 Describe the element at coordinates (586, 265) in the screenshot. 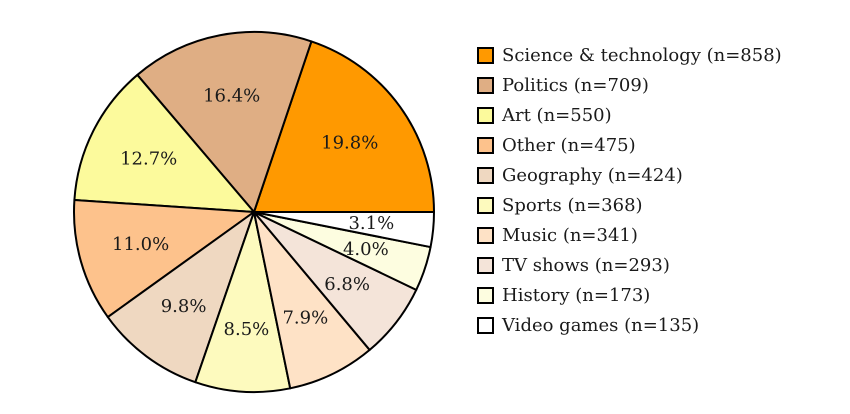

I see `legend-label-7: TV shows (n=293)` at that location.